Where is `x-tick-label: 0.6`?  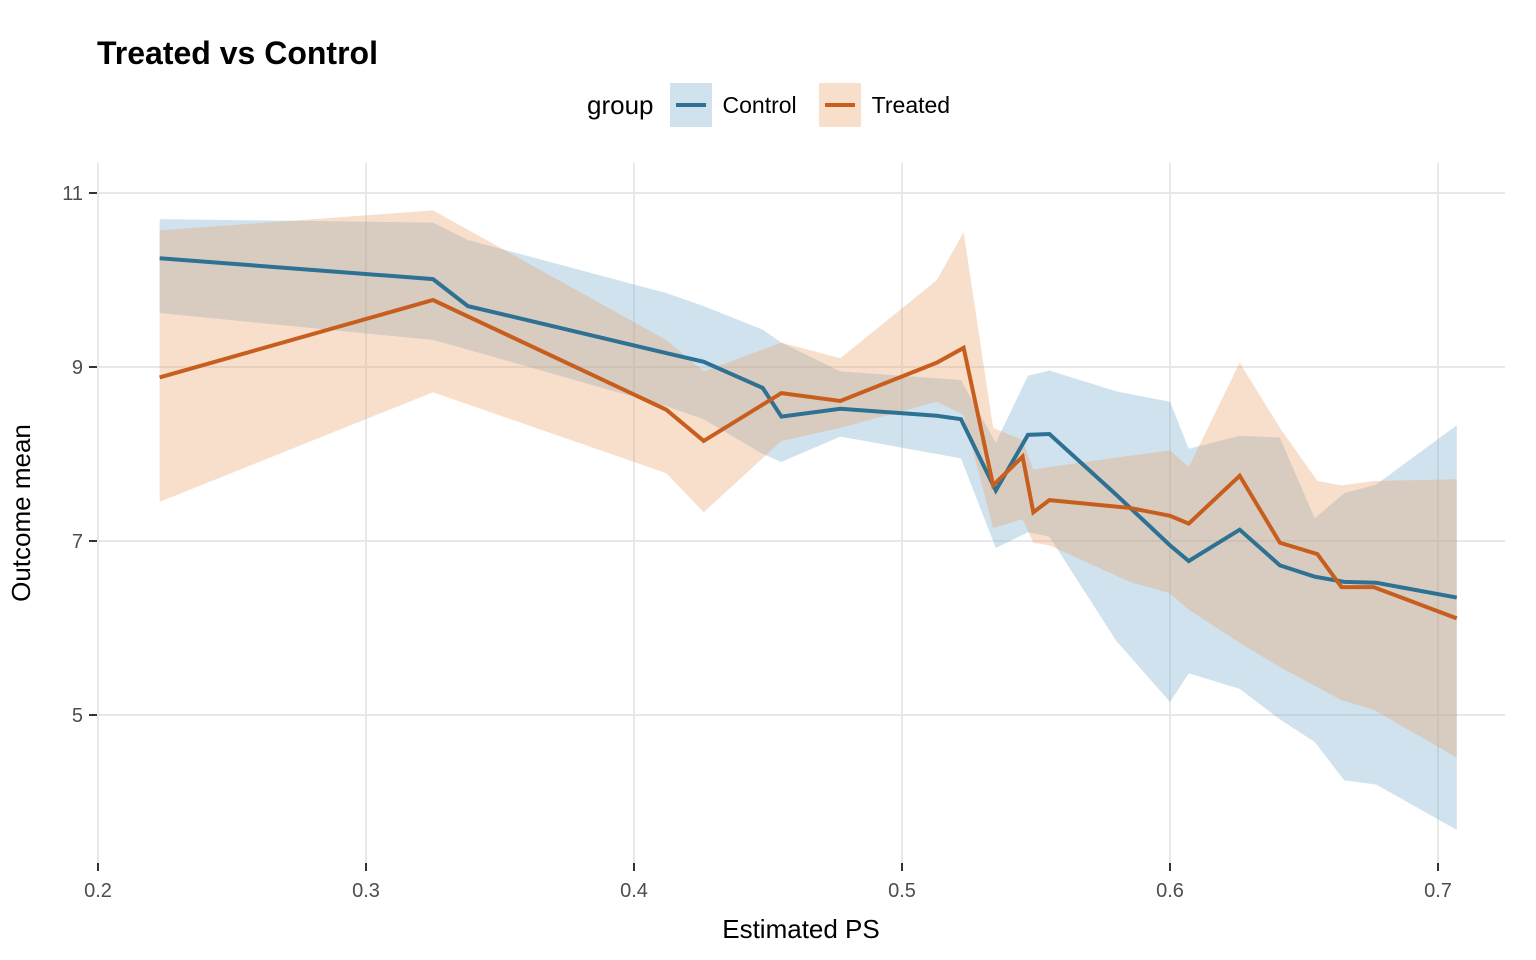
x-tick-label: 0.6 is located at coordinates (1170, 891).